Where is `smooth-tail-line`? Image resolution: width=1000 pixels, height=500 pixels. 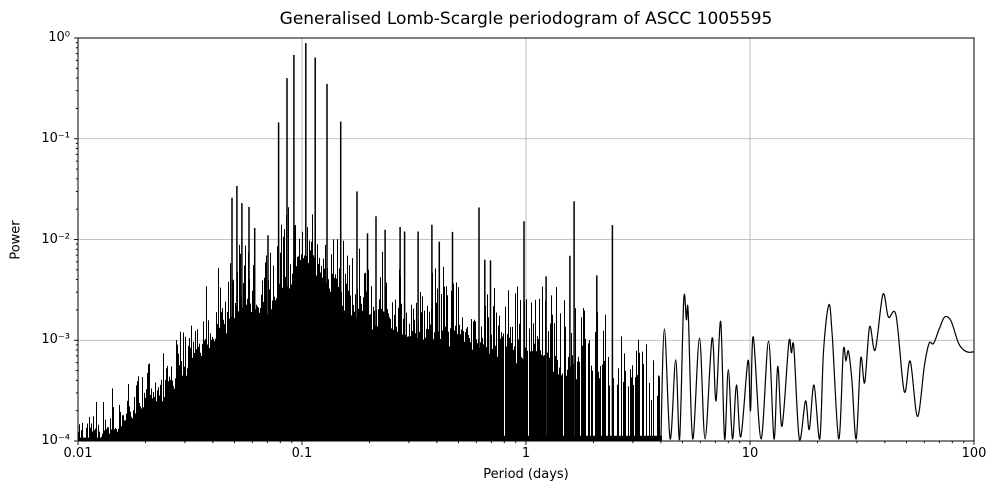
smooth-tail-line is located at coordinates (817, 367).